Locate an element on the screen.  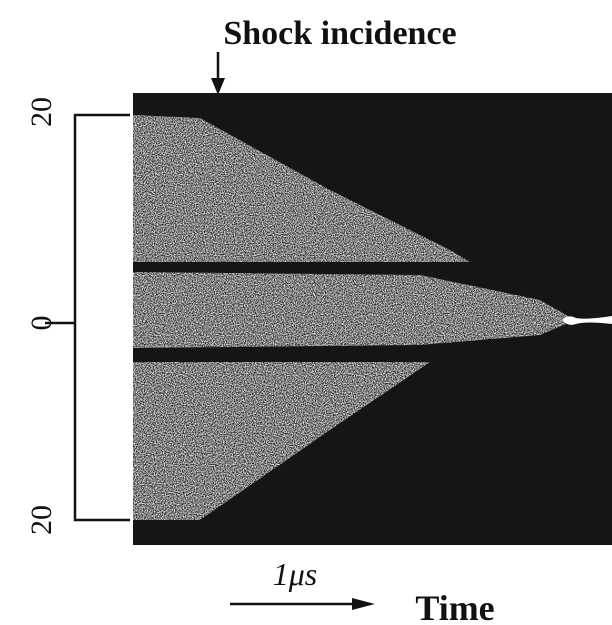
title: Shock incidence is located at coordinates (339, 33).